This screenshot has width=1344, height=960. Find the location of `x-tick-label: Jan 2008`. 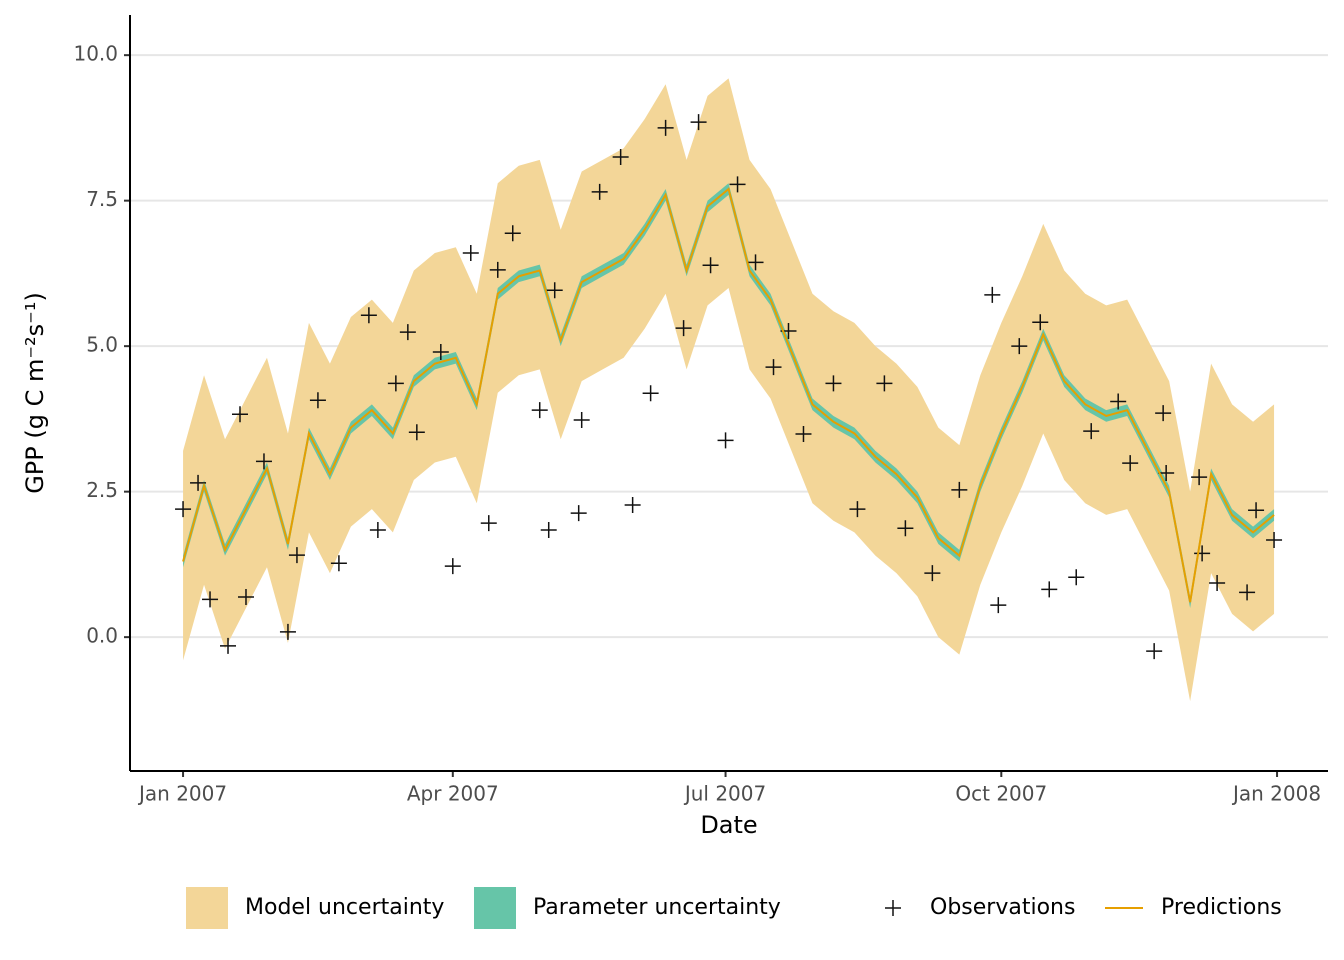

x-tick-label: Jan 2008 is located at coordinates (1276, 794).